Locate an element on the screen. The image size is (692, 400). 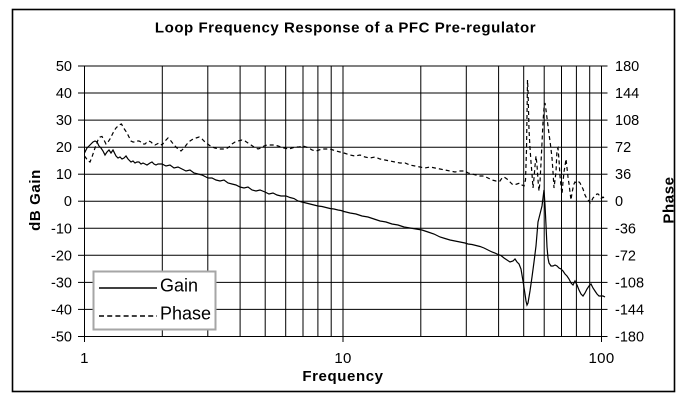
svg-text: 72 is located at coordinates (623, 148).